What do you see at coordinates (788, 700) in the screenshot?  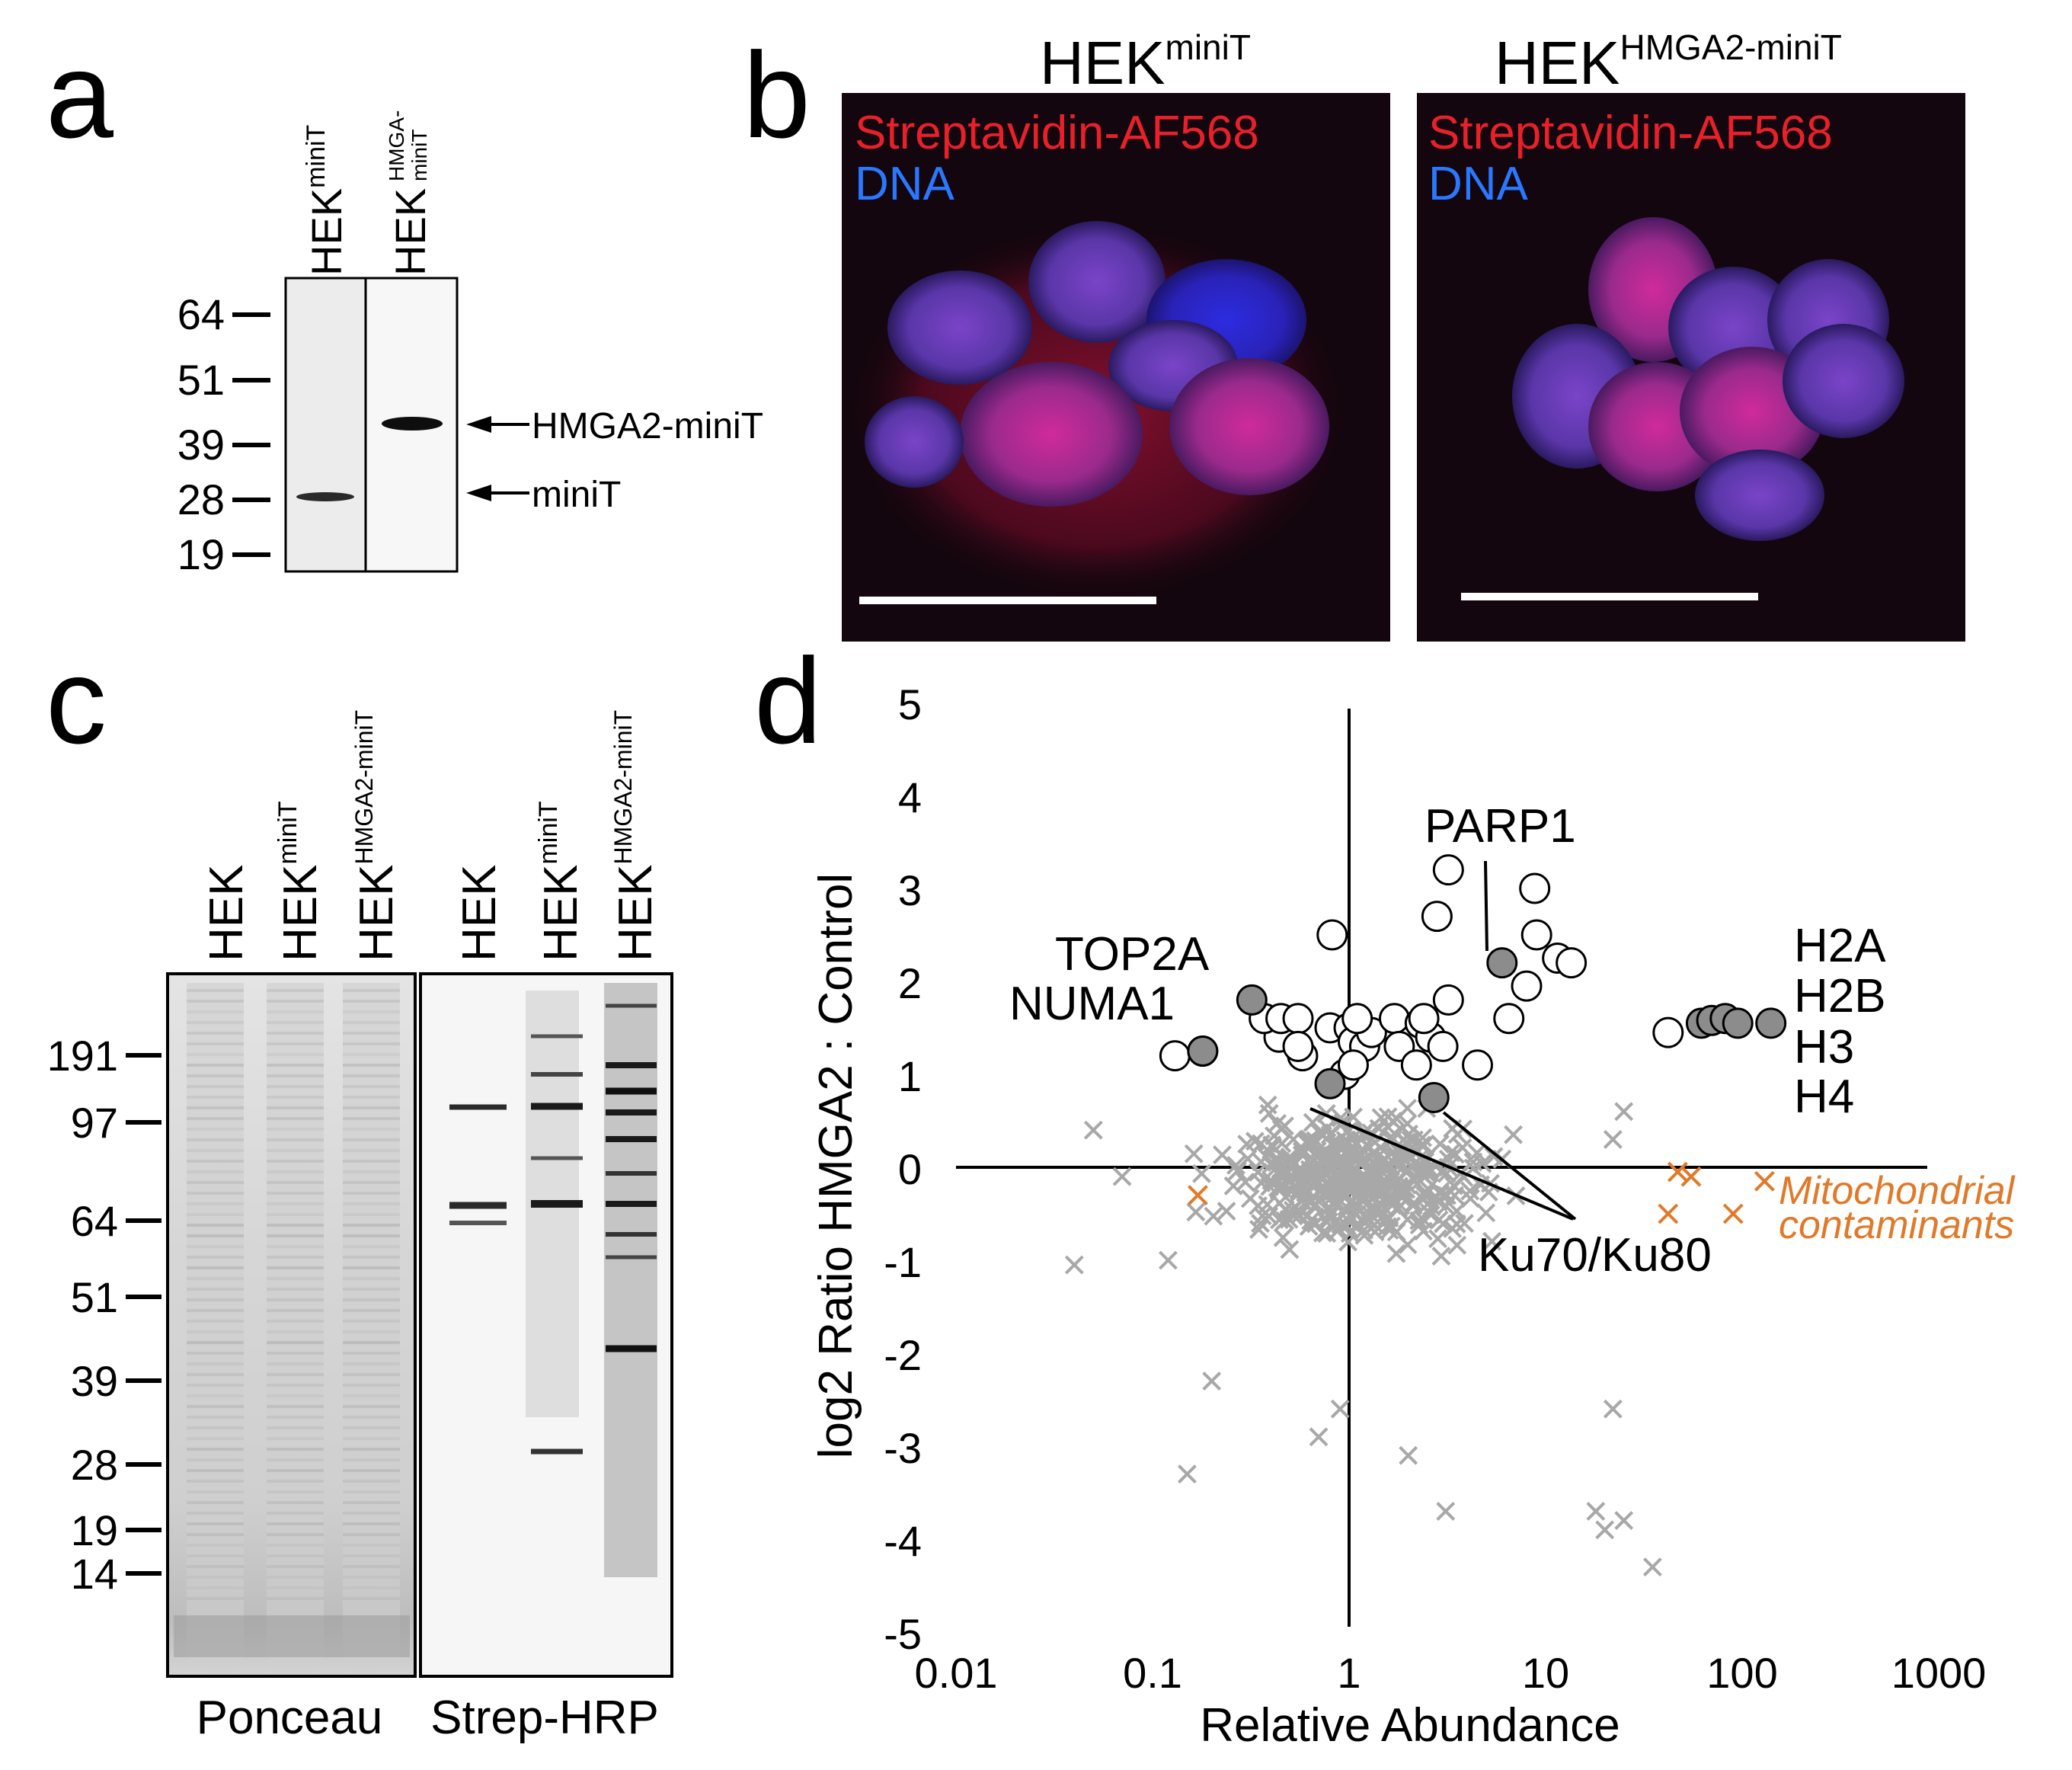 I see `panel-d-letter: d` at bounding box center [788, 700].